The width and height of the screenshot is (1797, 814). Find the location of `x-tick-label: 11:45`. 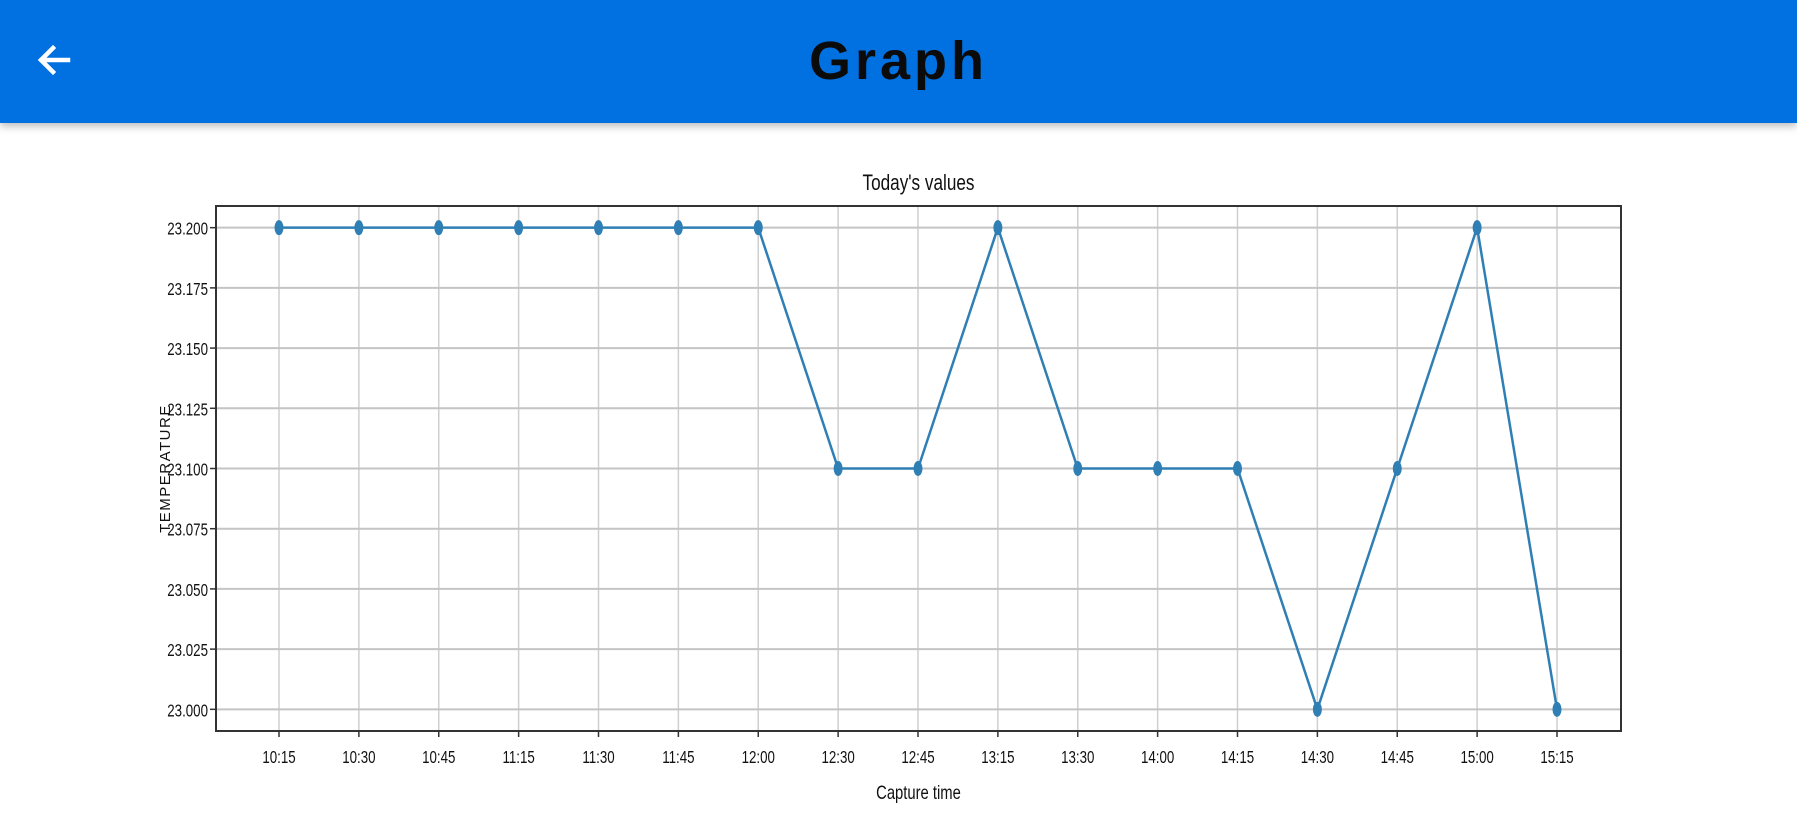

x-tick-label: 11:45 is located at coordinates (678, 757).